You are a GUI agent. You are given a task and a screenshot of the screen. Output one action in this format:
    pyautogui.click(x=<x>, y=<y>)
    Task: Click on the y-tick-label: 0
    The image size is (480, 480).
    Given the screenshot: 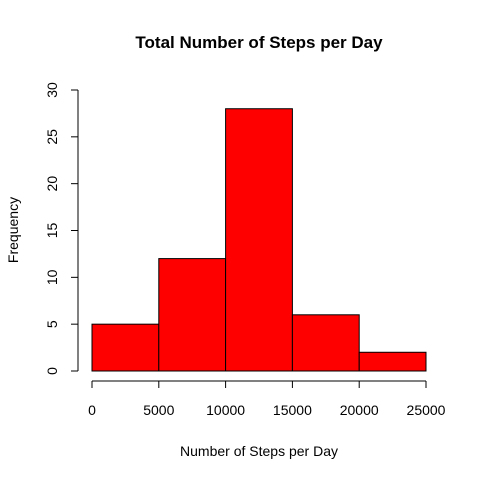 What is the action you would take?
    pyautogui.click(x=52, y=371)
    